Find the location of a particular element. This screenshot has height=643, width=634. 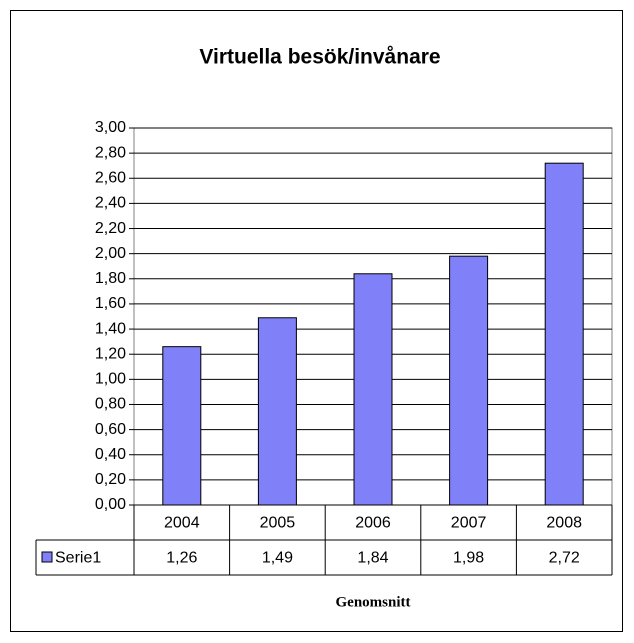

y-tick-label: 0,60 is located at coordinates (110, 429).